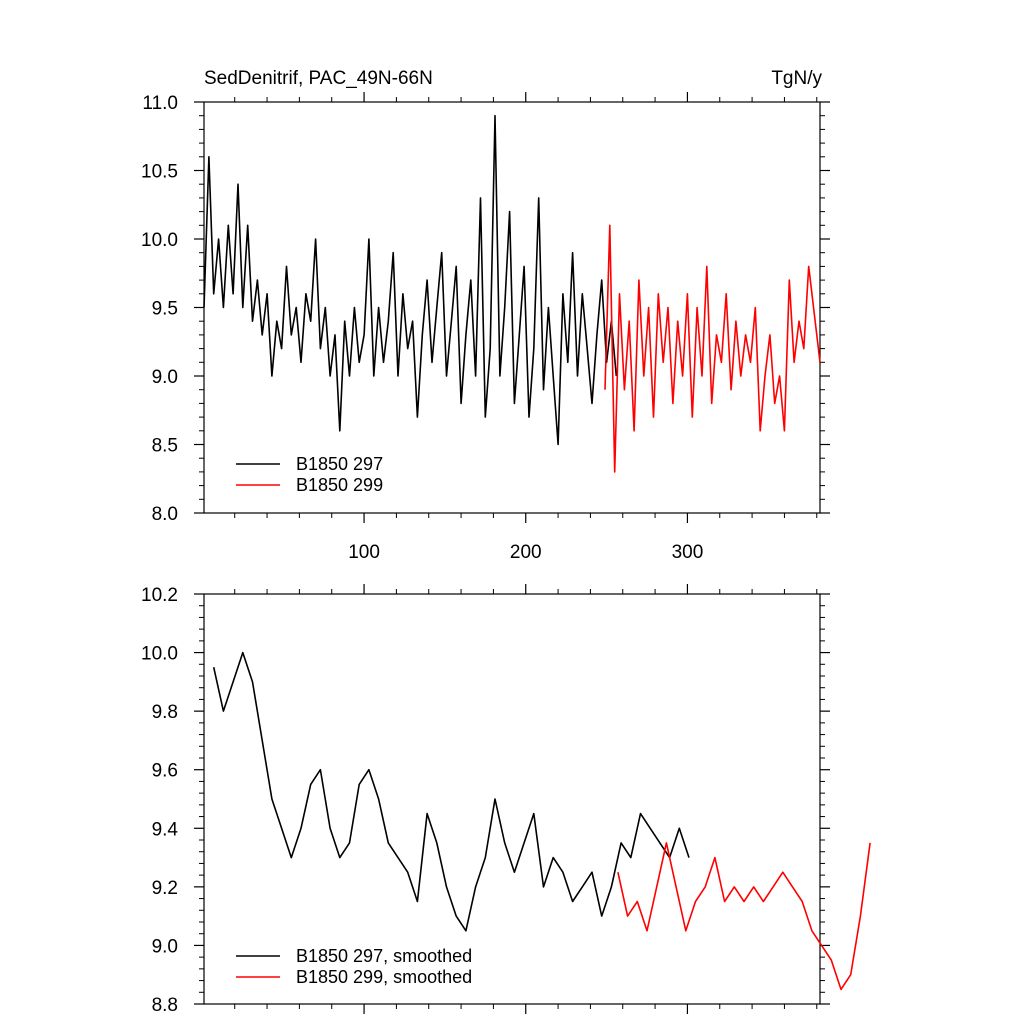 The height and width of the screenshot is (1024, 1024). What do you see at coordinates (165, 888) in the screenshot?
I see `y-tick-label: 9.2` at bounding box center [165, 888].